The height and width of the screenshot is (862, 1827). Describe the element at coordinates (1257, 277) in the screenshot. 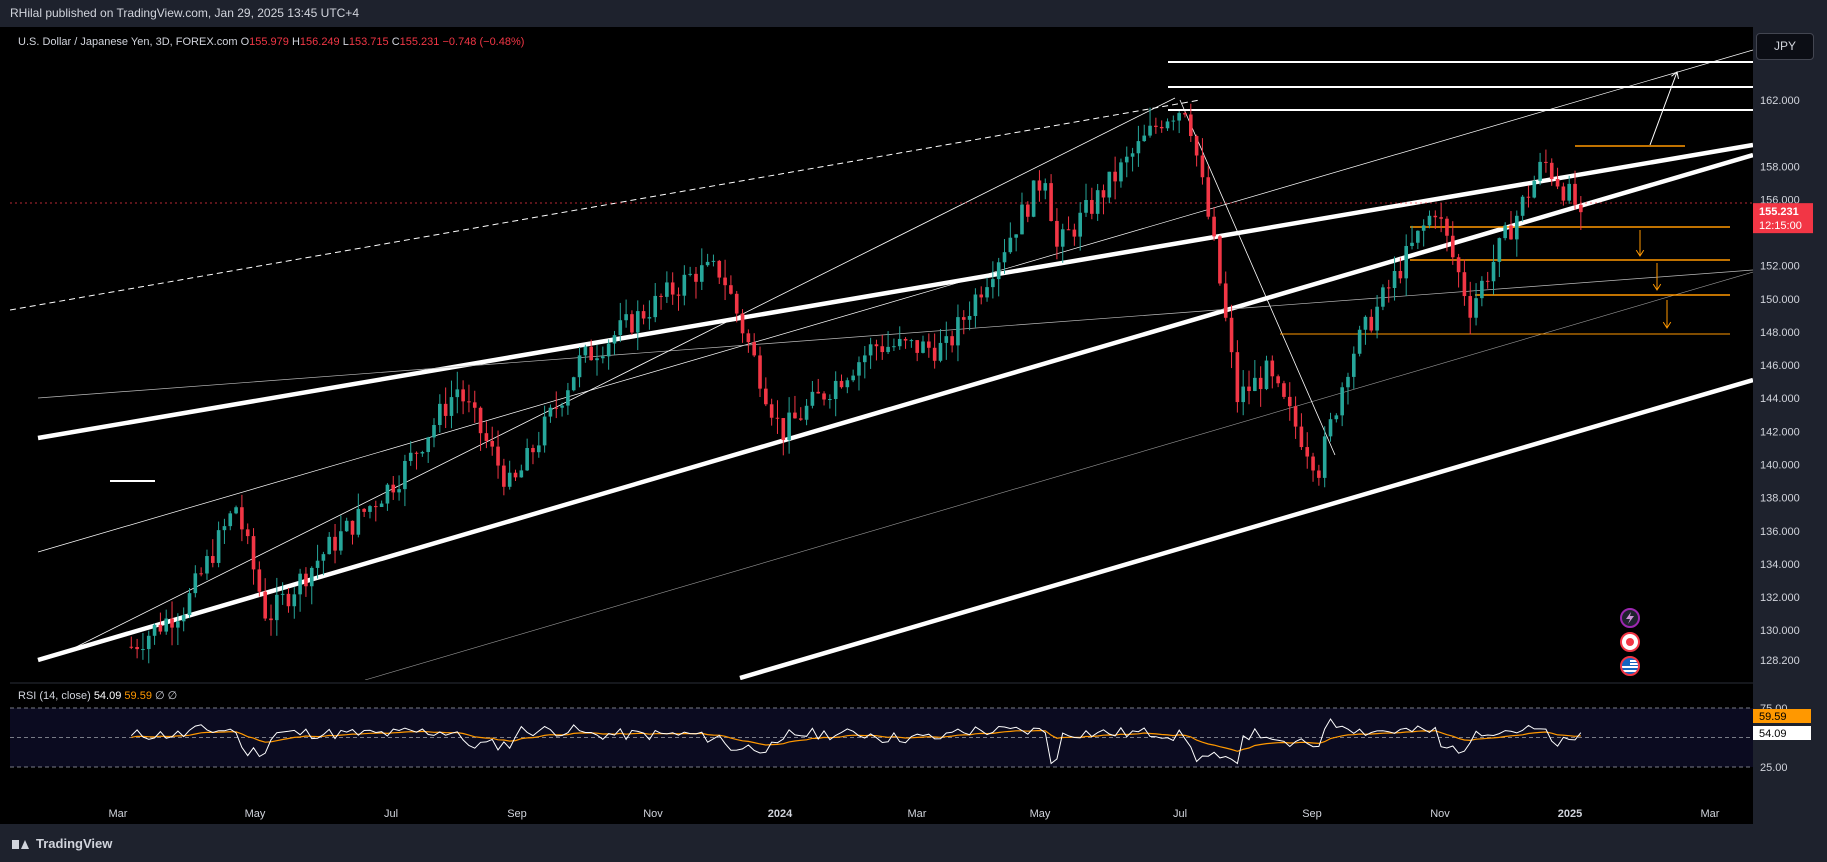

I see `decline-trend-line` at that location.